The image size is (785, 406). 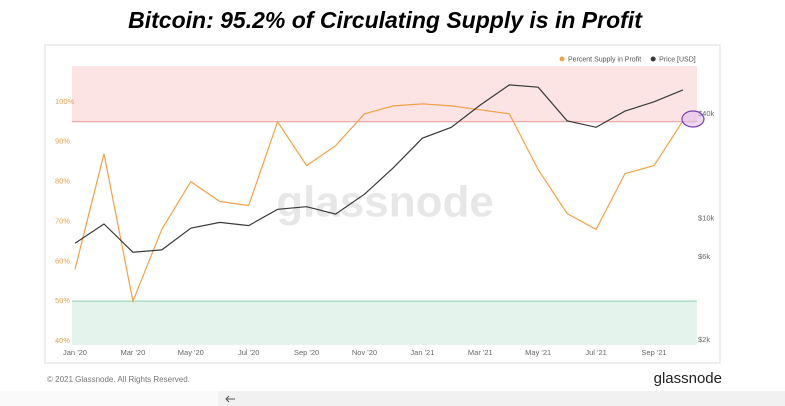 What do you see at coordinates (480, 352) in the screenshot?
I see `x-tick-label: Mar '21` at bounding box center [480, 352].